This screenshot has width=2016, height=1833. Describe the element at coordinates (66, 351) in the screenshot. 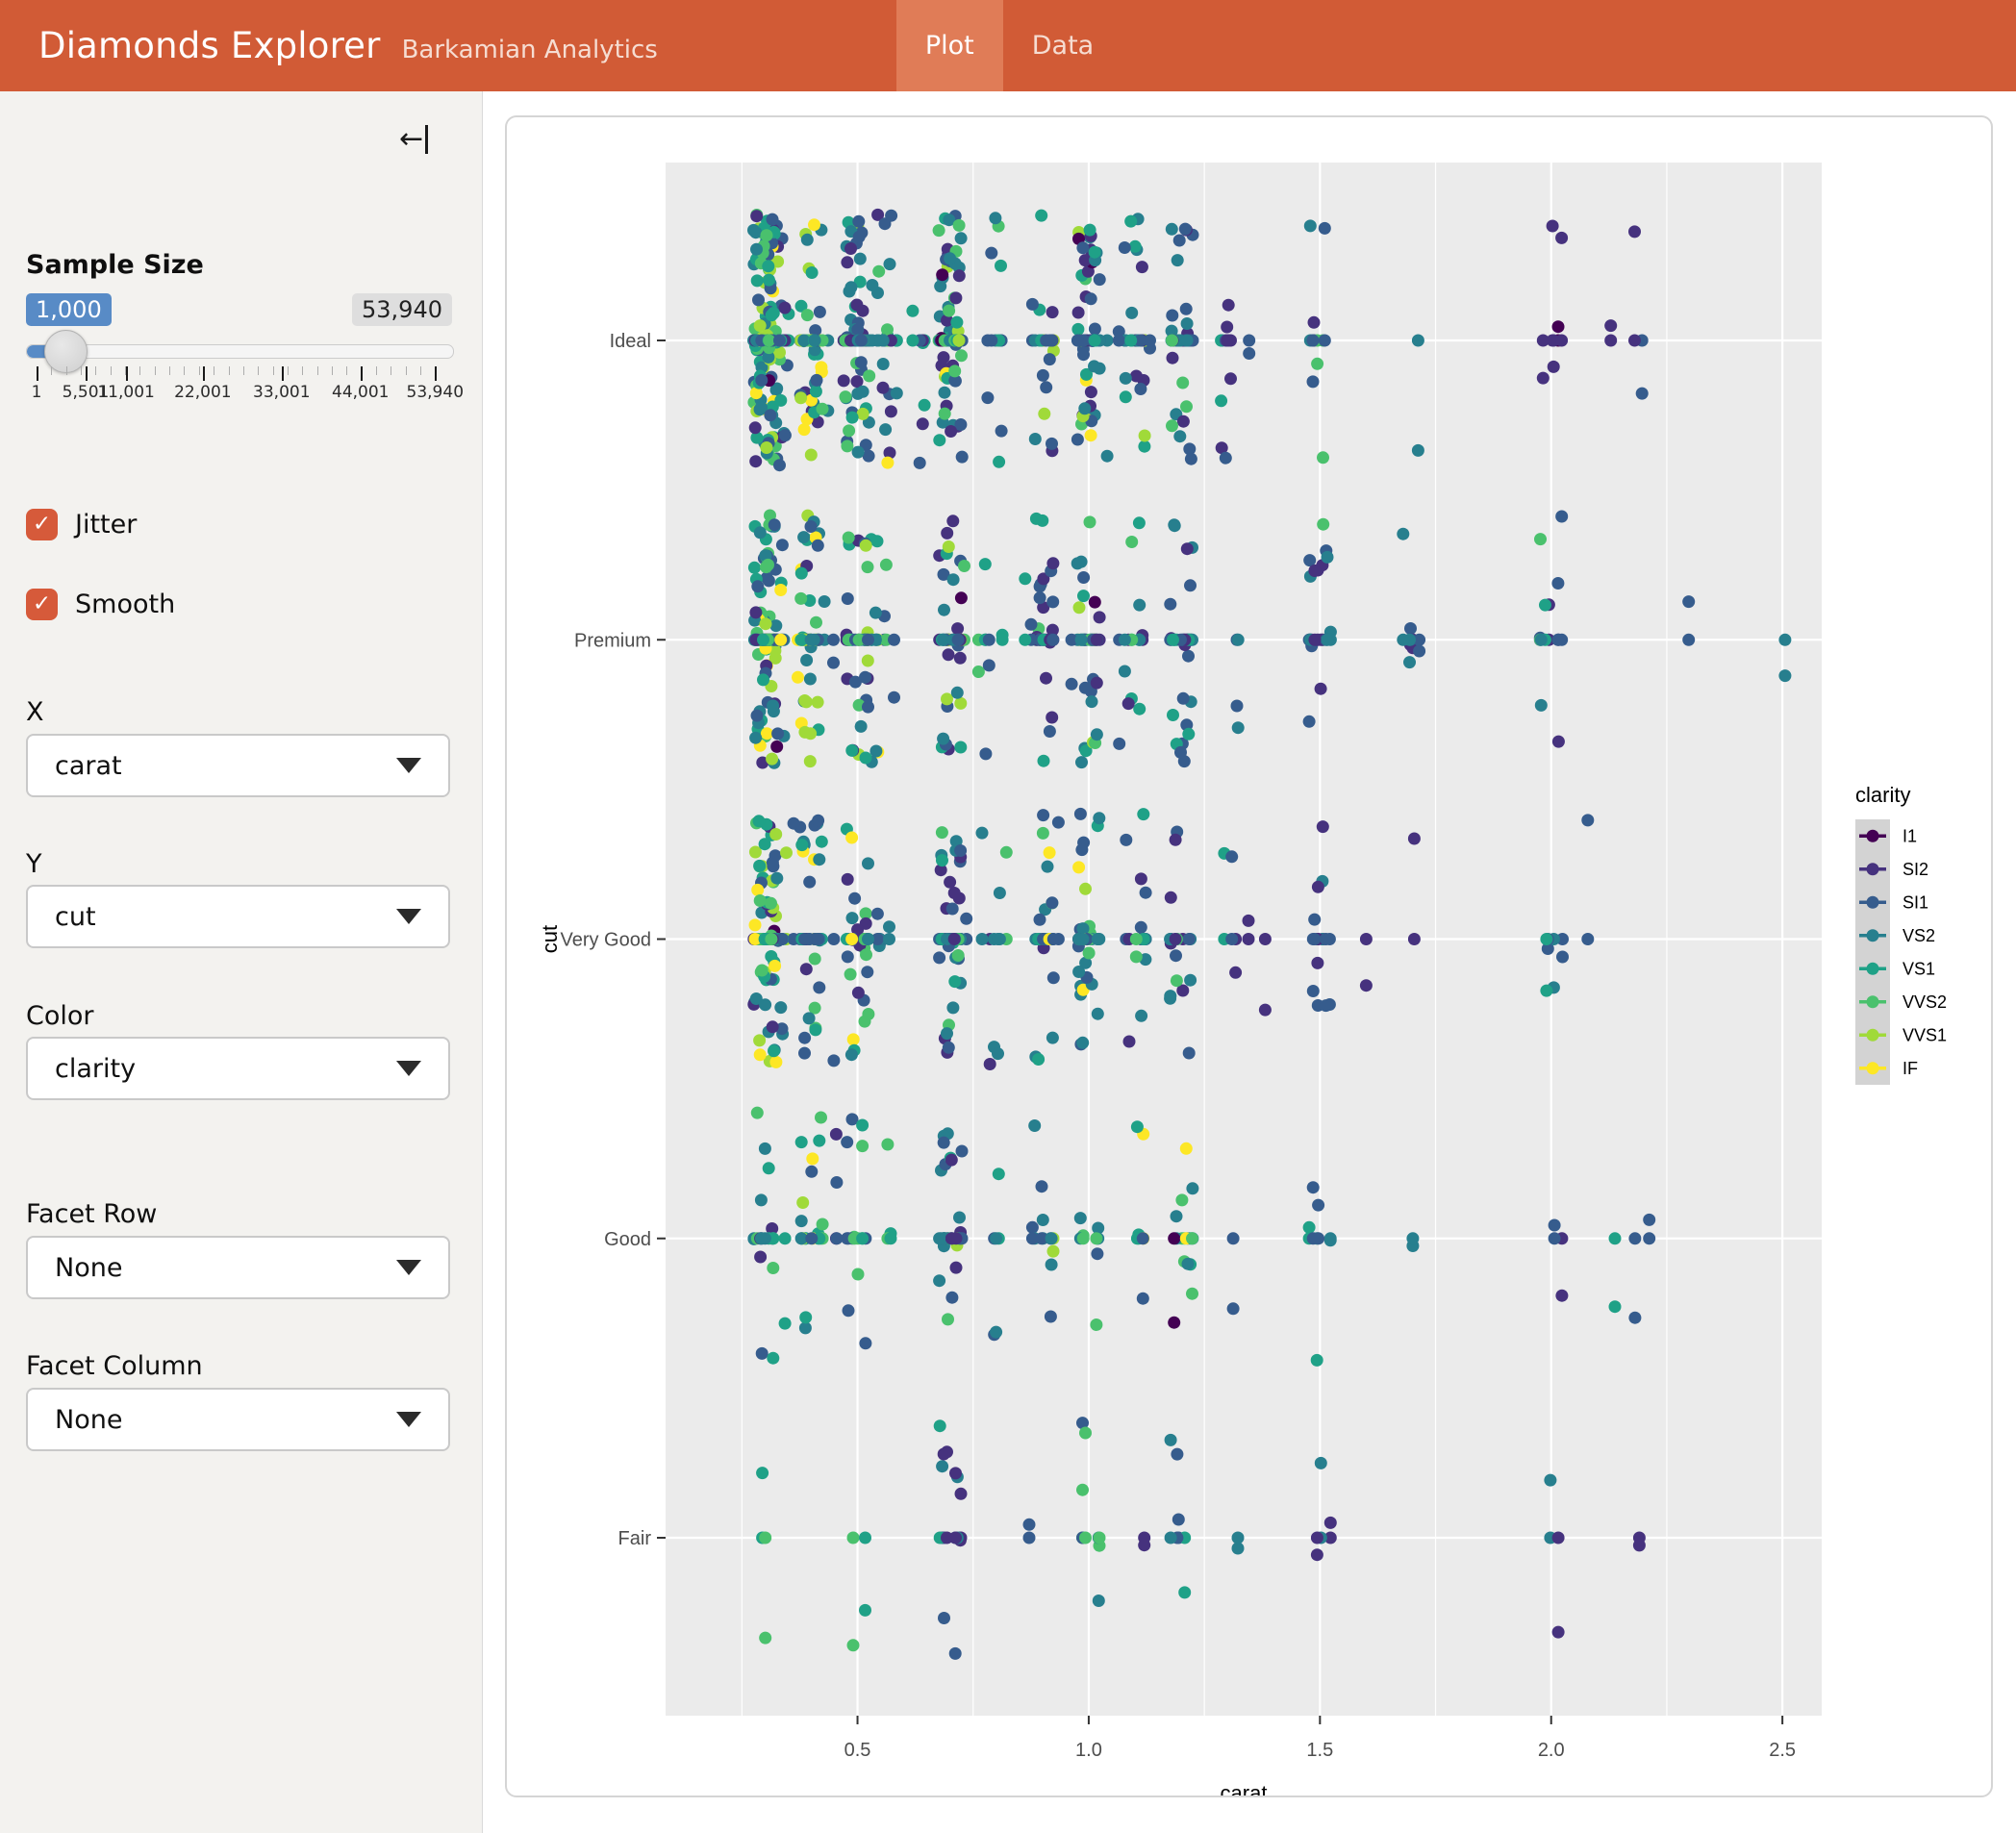

I see `slider-handle` at that location.